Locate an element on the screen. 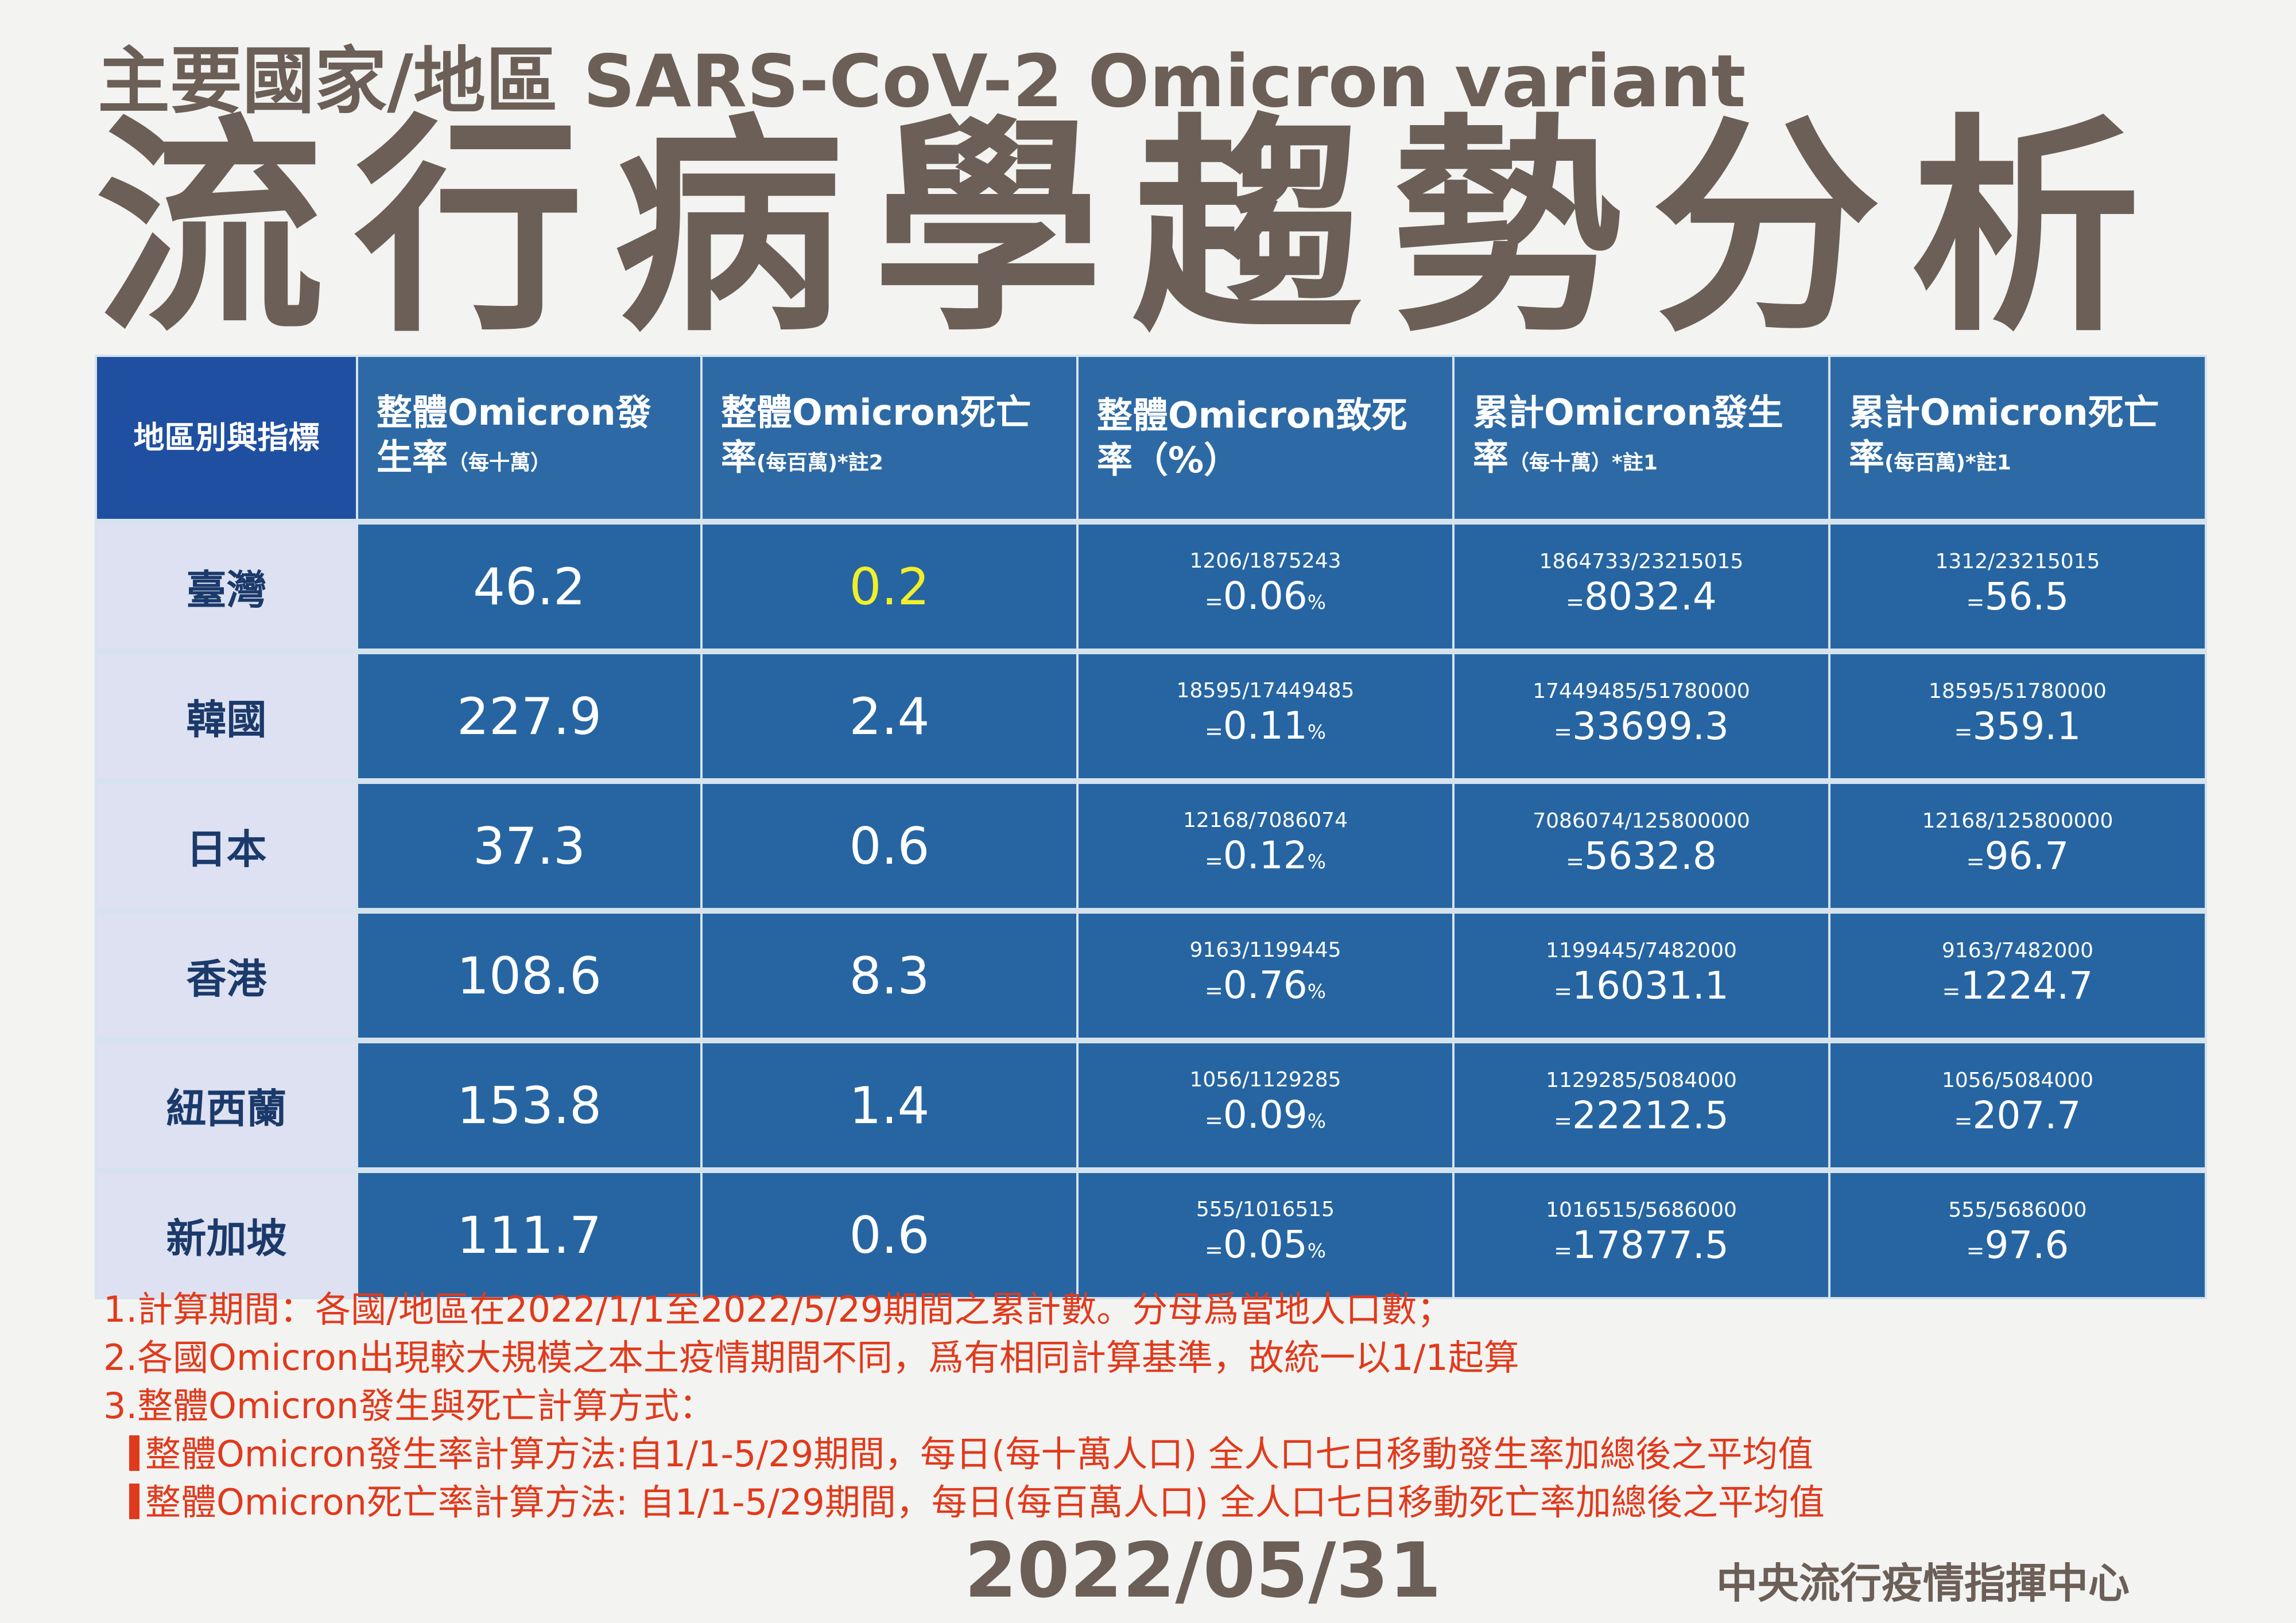 The width and height of the screenshot is (2296, 1623). note-3: 3.整體Omicron發生與死亡計算方式： is located at coordinates (409, 1406).